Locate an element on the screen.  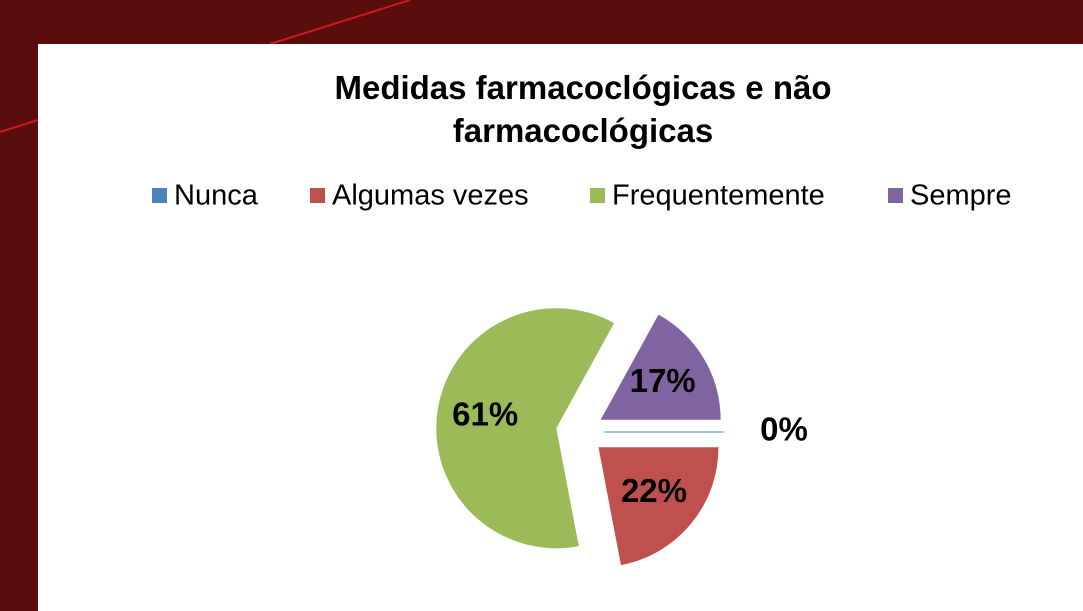
data-label: 61% is located at coordinates (485, 414).